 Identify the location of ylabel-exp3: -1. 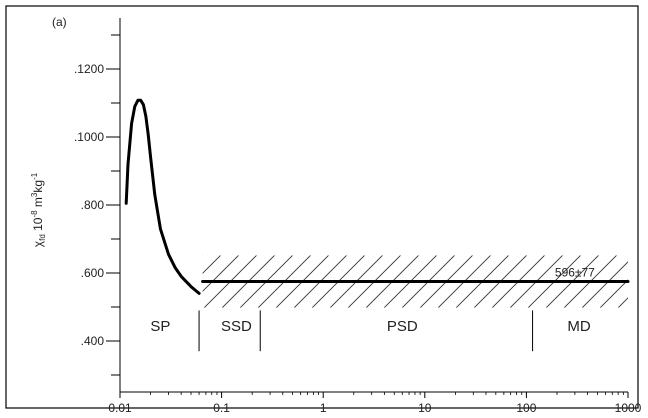
(34, 176).